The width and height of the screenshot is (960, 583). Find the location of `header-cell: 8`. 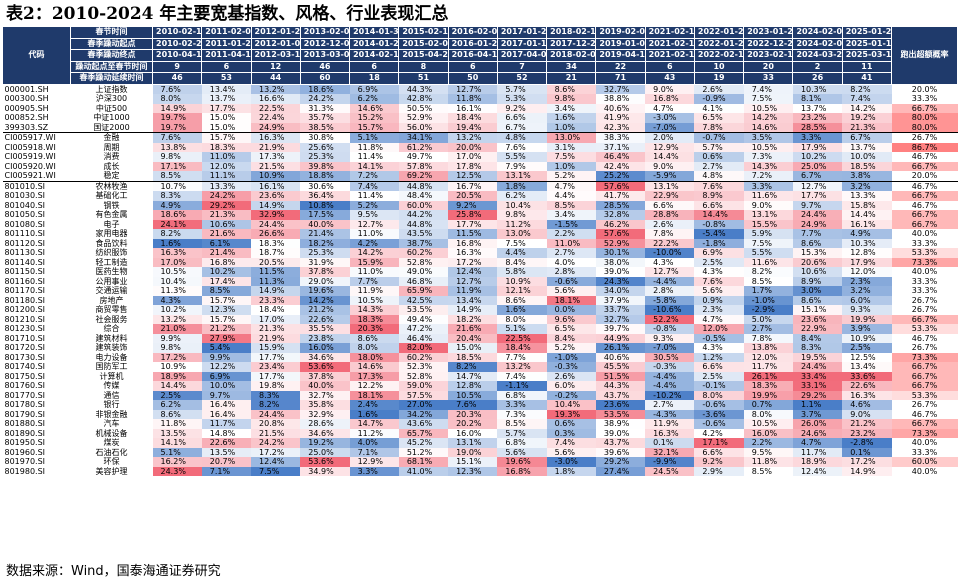

header-cell: 8 is located at coordinates (423, 66).